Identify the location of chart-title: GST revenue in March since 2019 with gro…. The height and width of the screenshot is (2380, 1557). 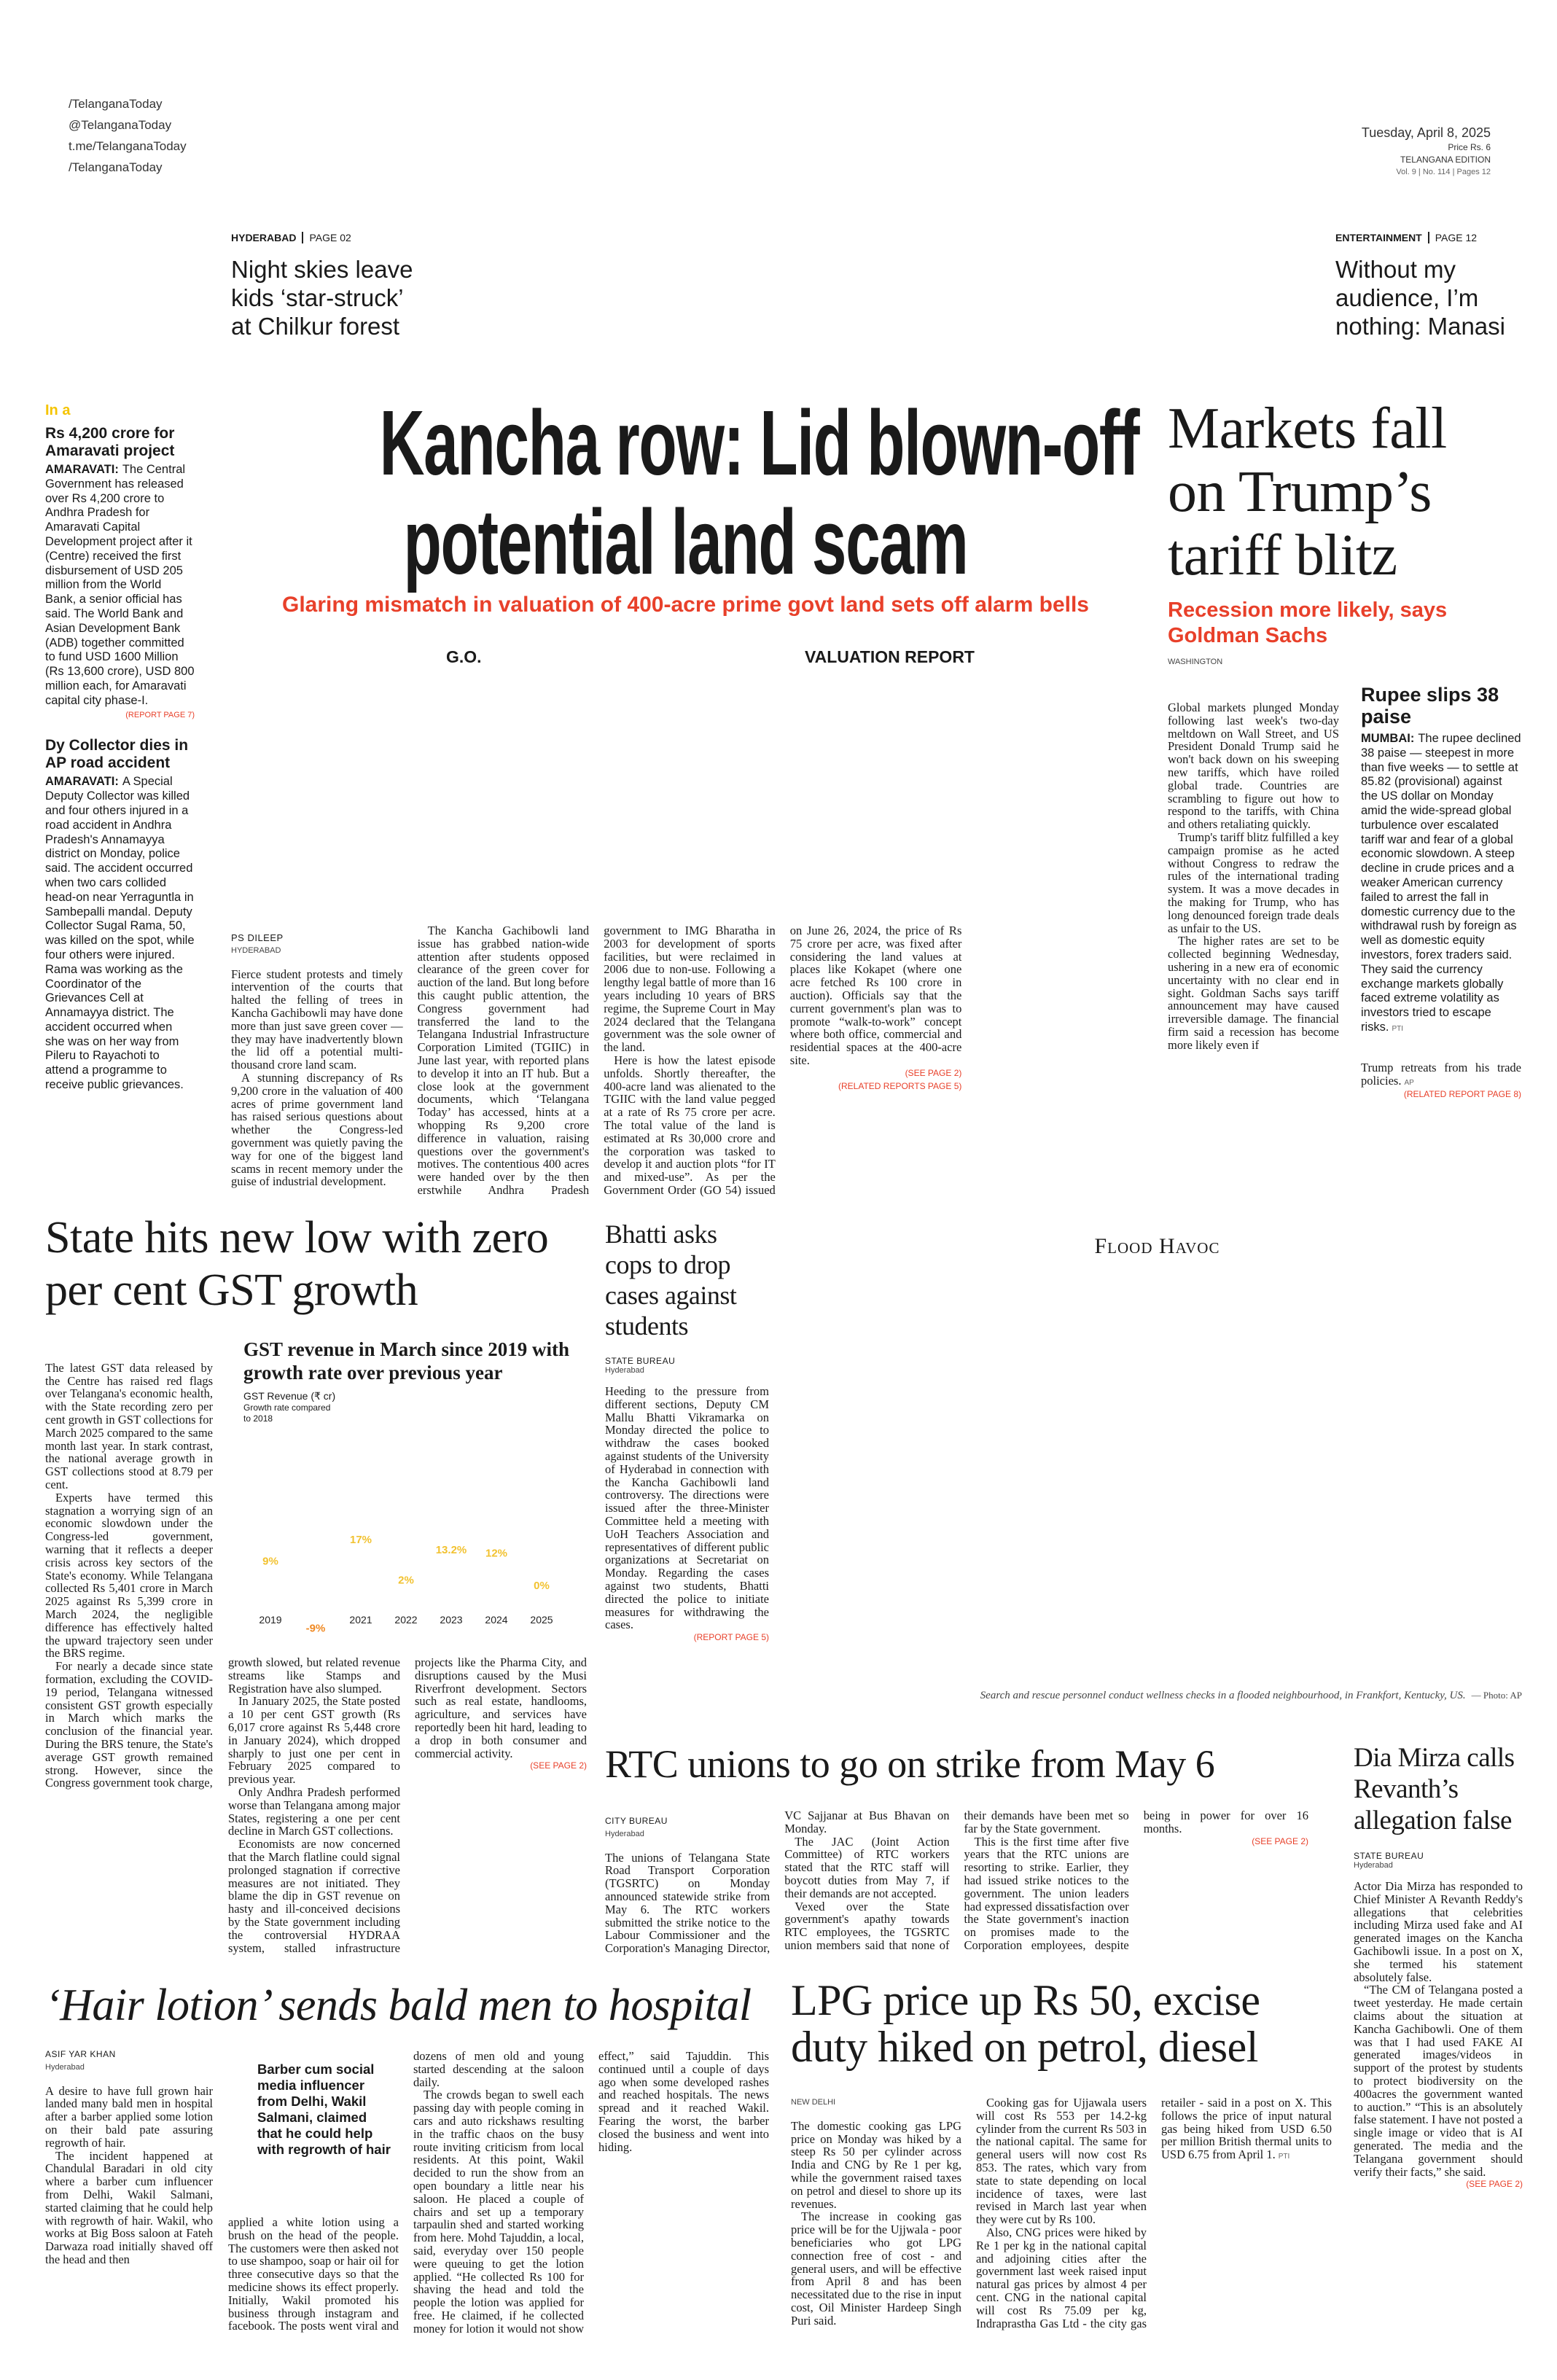
(406, 1361).